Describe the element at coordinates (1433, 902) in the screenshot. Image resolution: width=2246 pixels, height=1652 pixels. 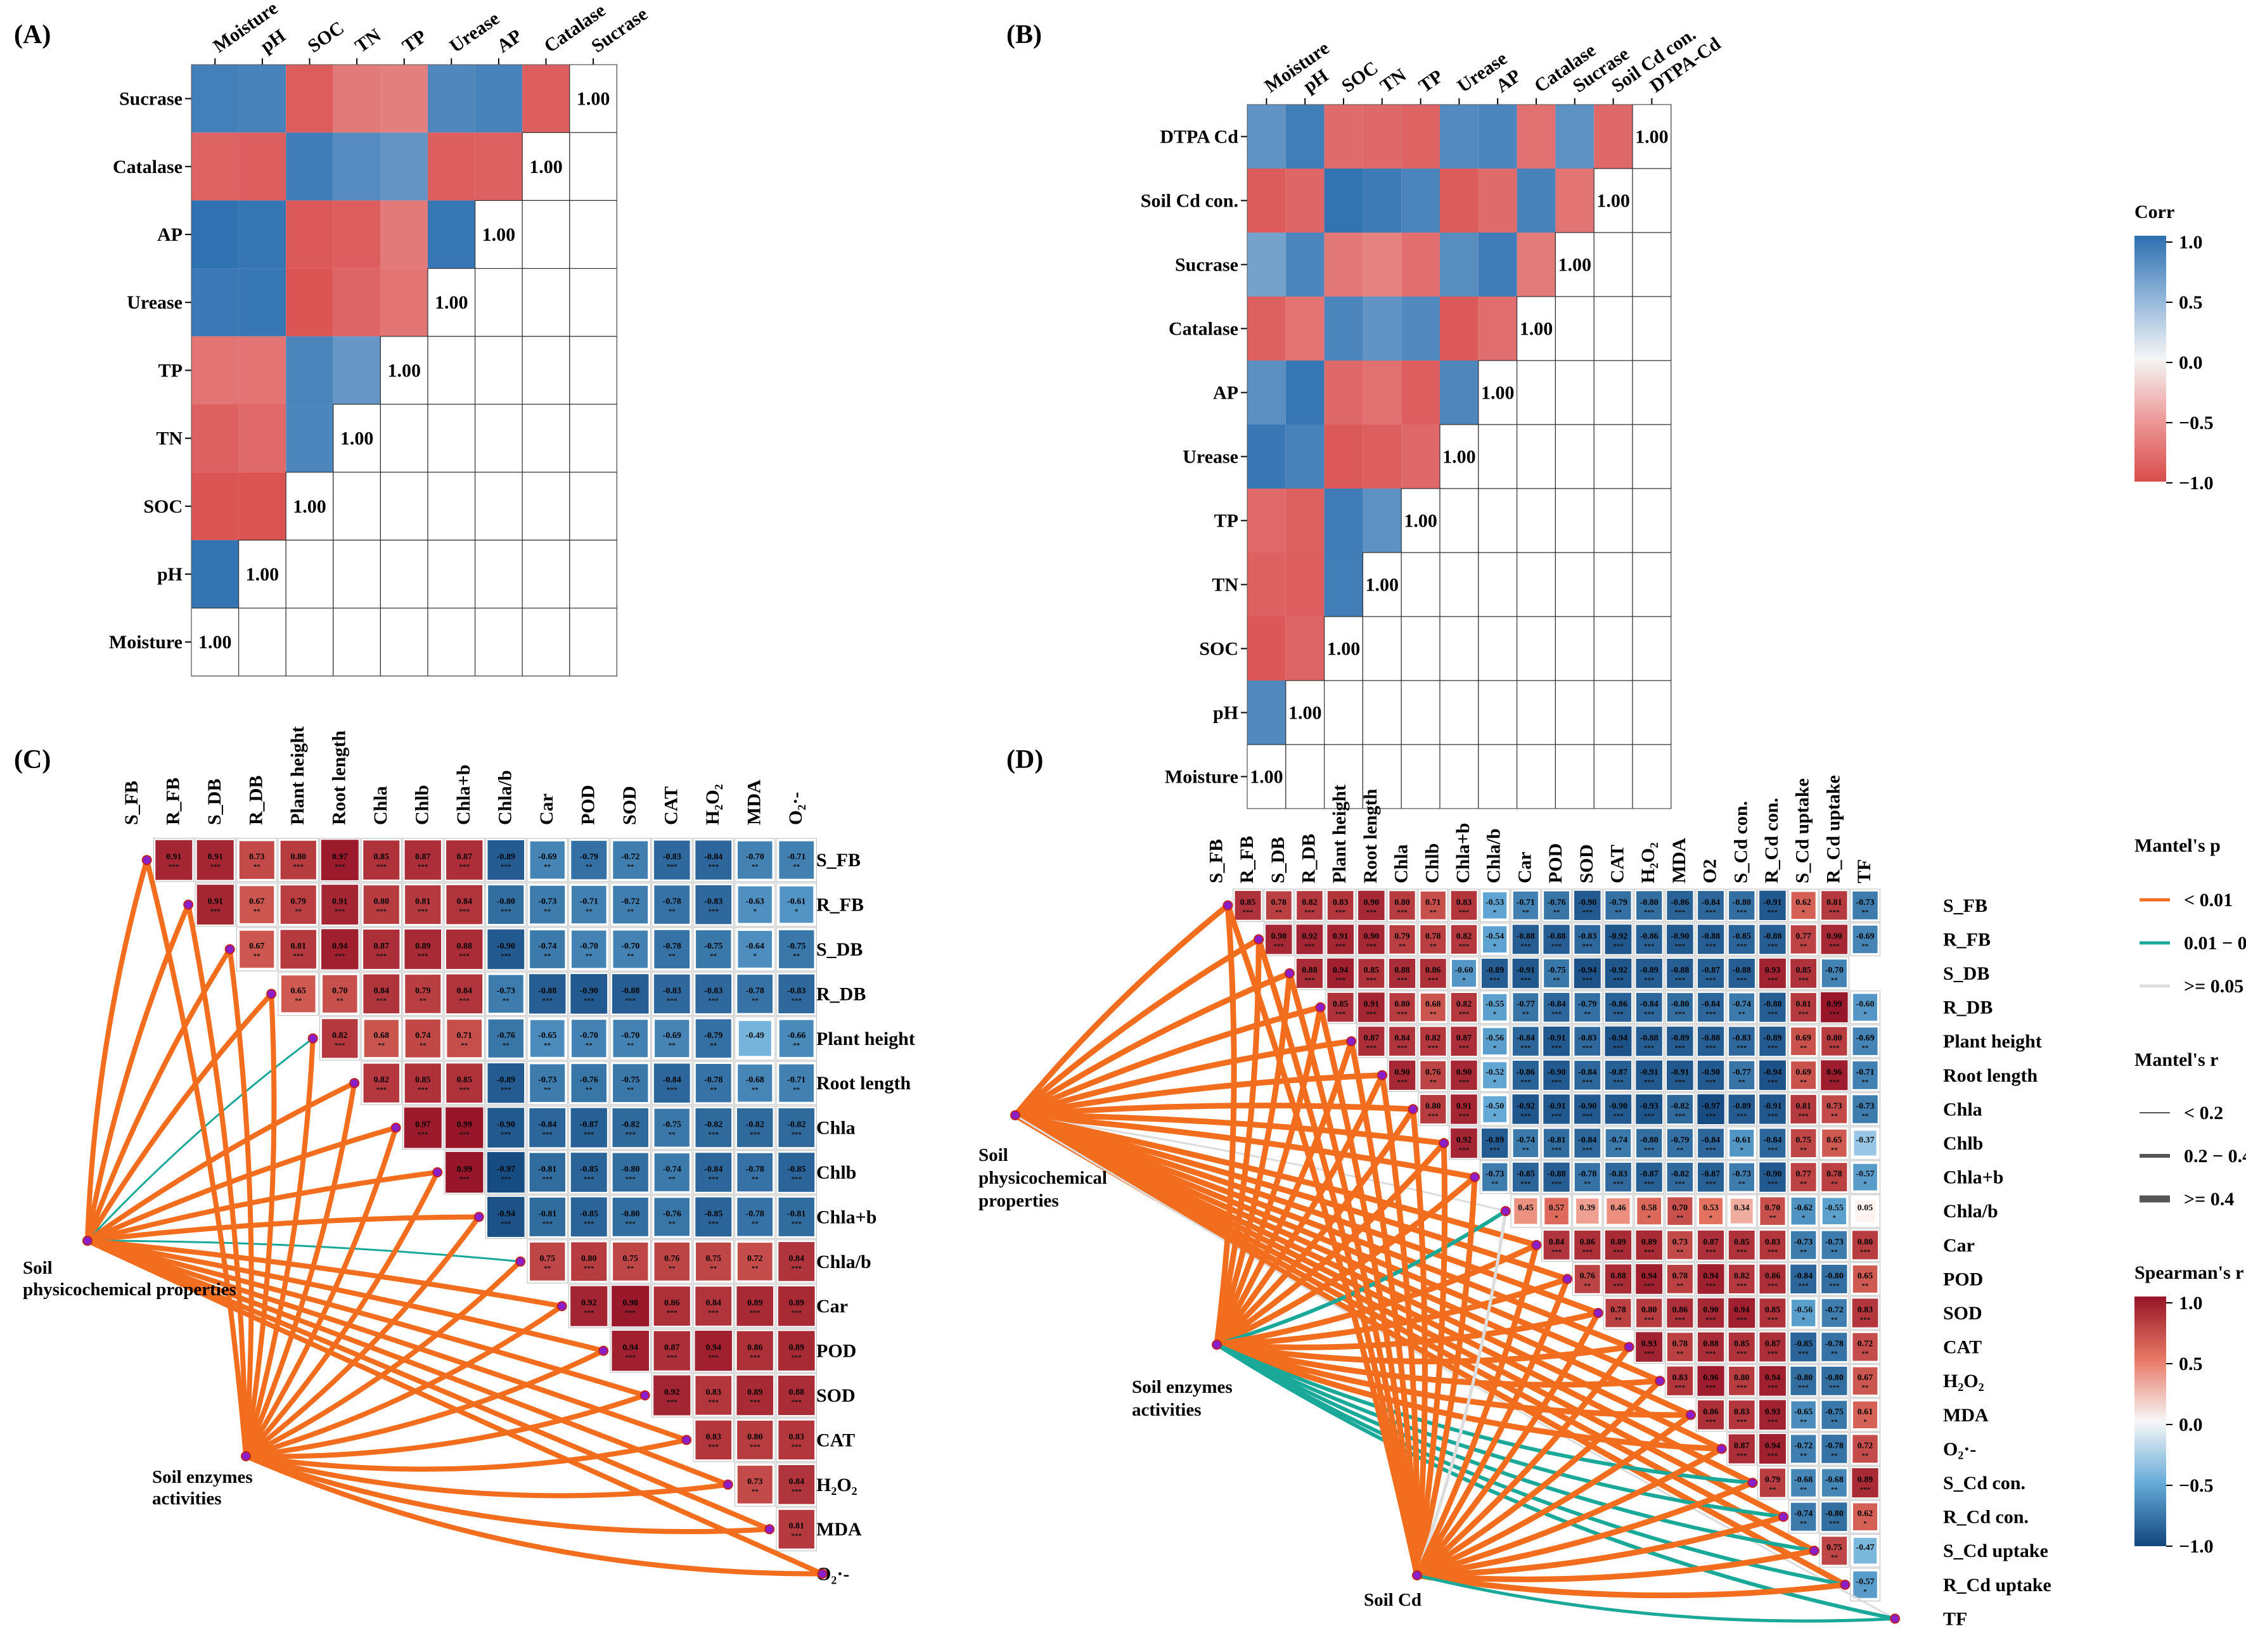
I see `cell-value: 0.71` at that location.